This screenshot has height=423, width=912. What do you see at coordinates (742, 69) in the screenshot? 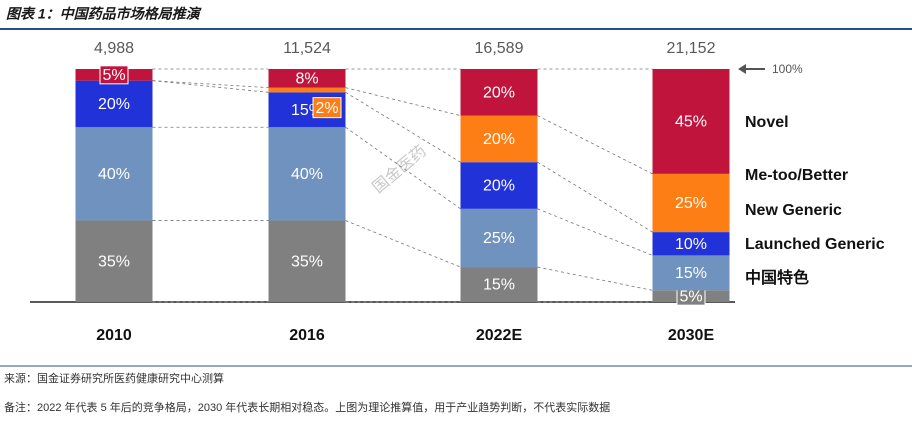
I see `arrow-head` at bounding box center [742, 69].